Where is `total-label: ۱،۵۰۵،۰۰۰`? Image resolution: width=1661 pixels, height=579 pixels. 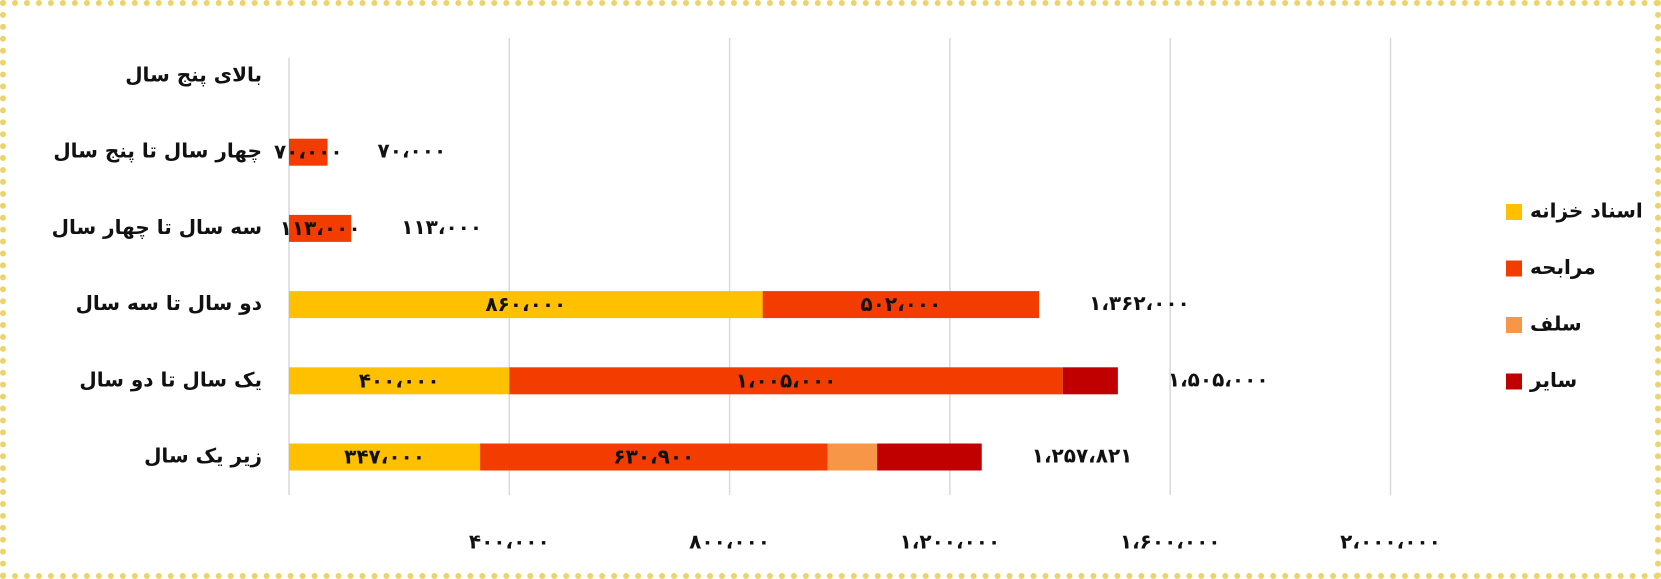 total-label: ۱،۵۰۵،۰۰۰ is located at coordinates (1218, 379).